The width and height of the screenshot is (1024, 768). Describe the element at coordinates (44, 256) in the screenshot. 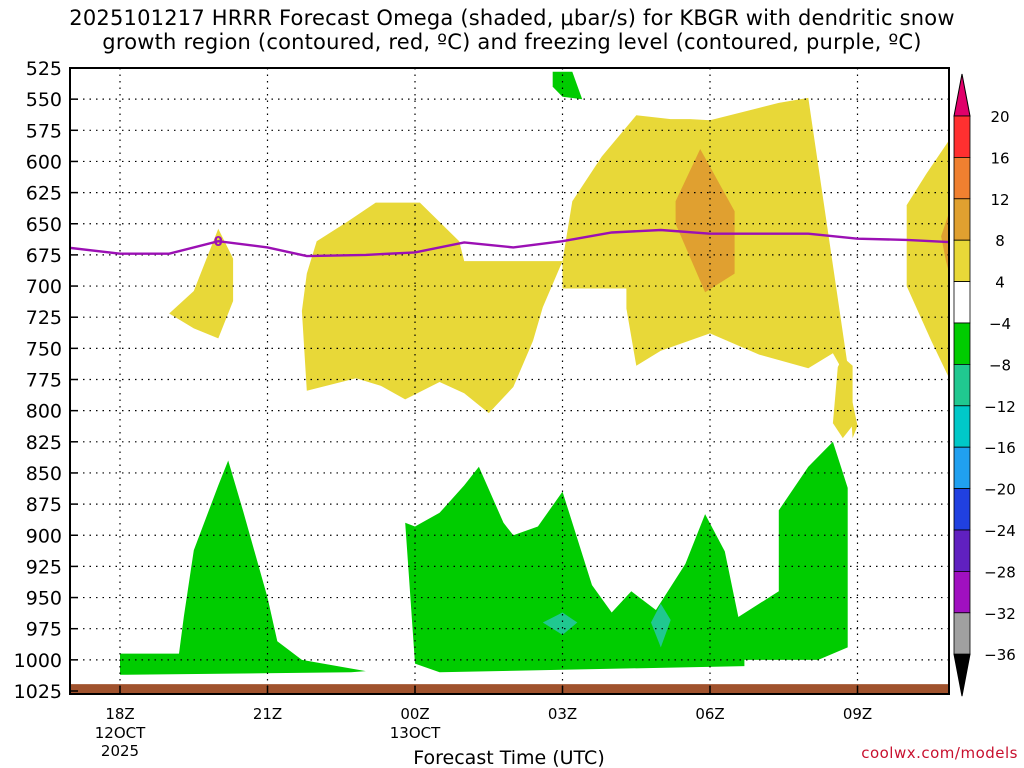

I see `y-tick-label-675: 675` at that location.